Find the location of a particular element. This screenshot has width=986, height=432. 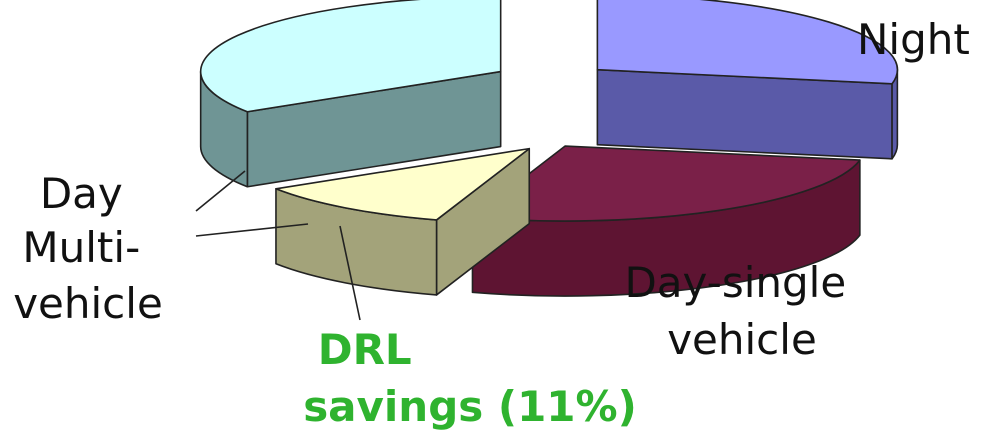

label-night: Night is located at coordinates (913, 39).